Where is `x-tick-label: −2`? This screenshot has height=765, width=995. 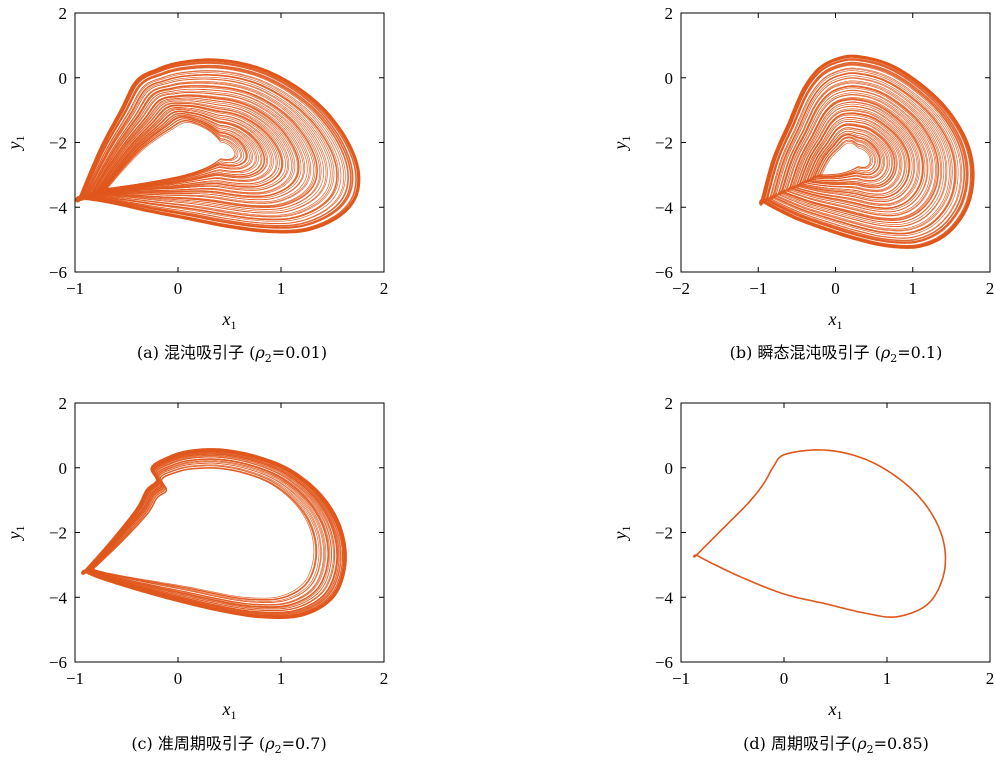 x-tick-label: −2 is located at coordinates (681, 288).